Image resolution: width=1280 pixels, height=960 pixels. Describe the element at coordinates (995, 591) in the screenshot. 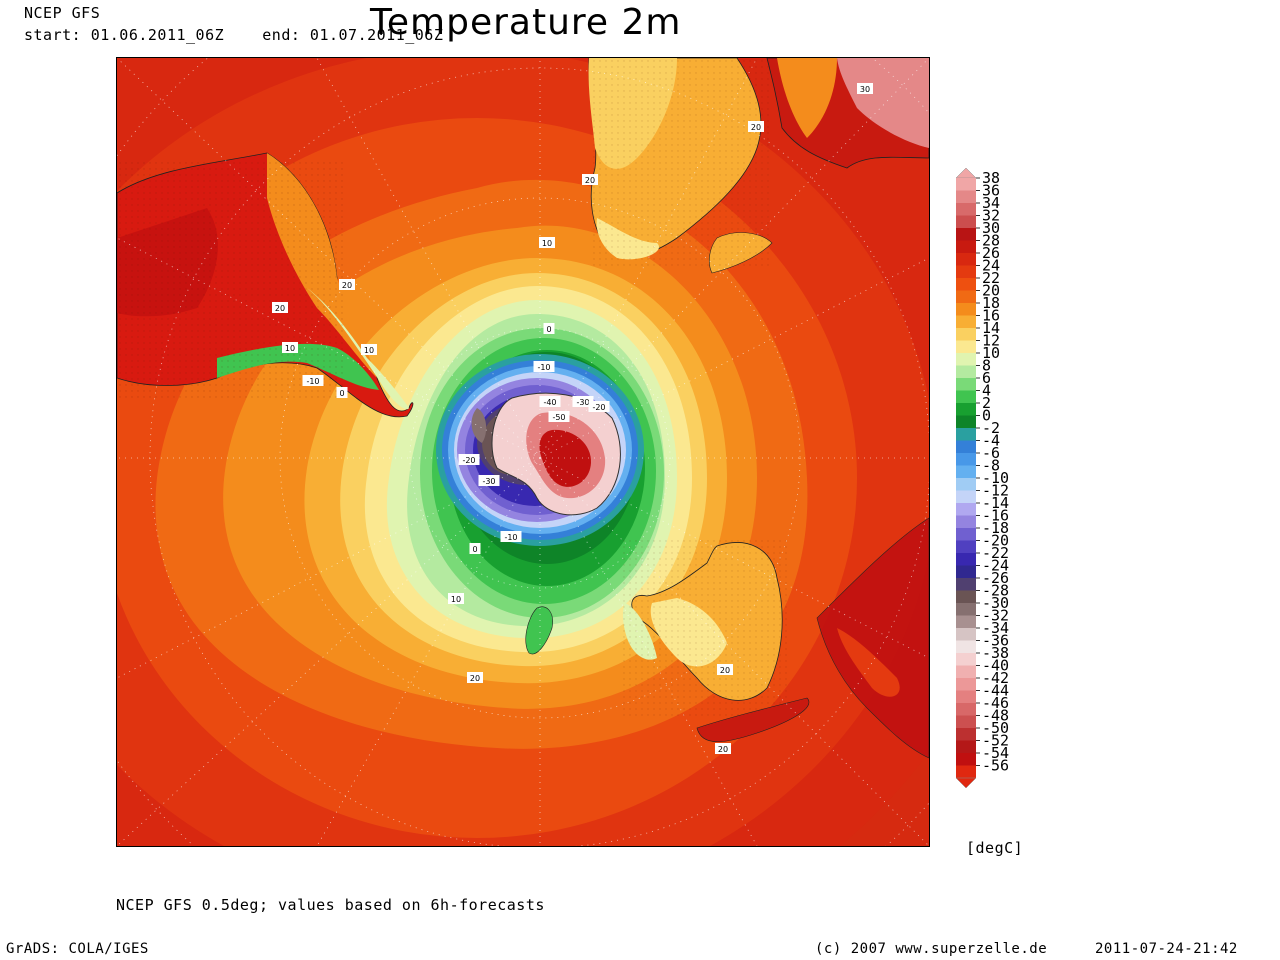

I see `legend-label: -28` at that location.